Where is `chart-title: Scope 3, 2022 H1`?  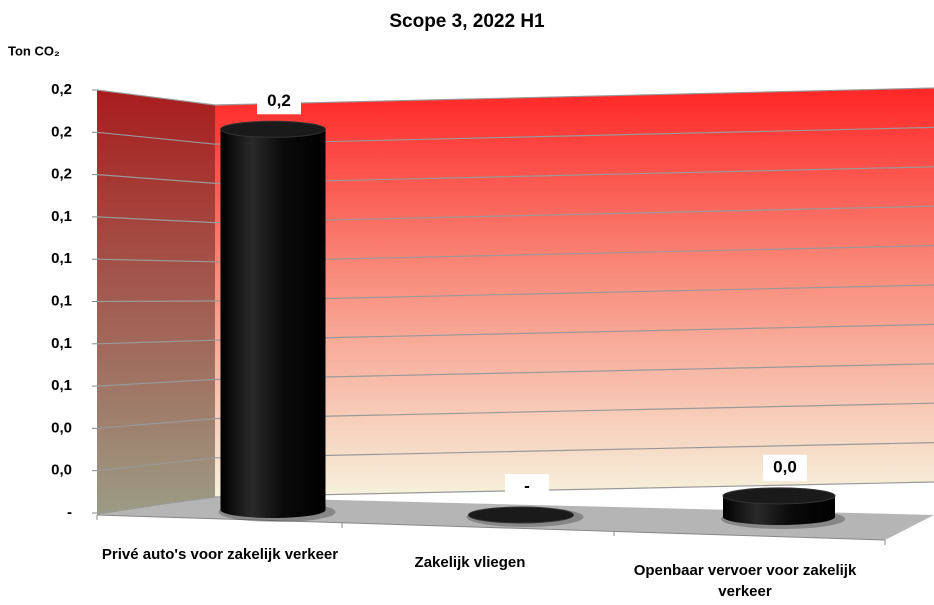
chart-title: Scope 3, 2022 H1 is located at coordinates (467, 21).